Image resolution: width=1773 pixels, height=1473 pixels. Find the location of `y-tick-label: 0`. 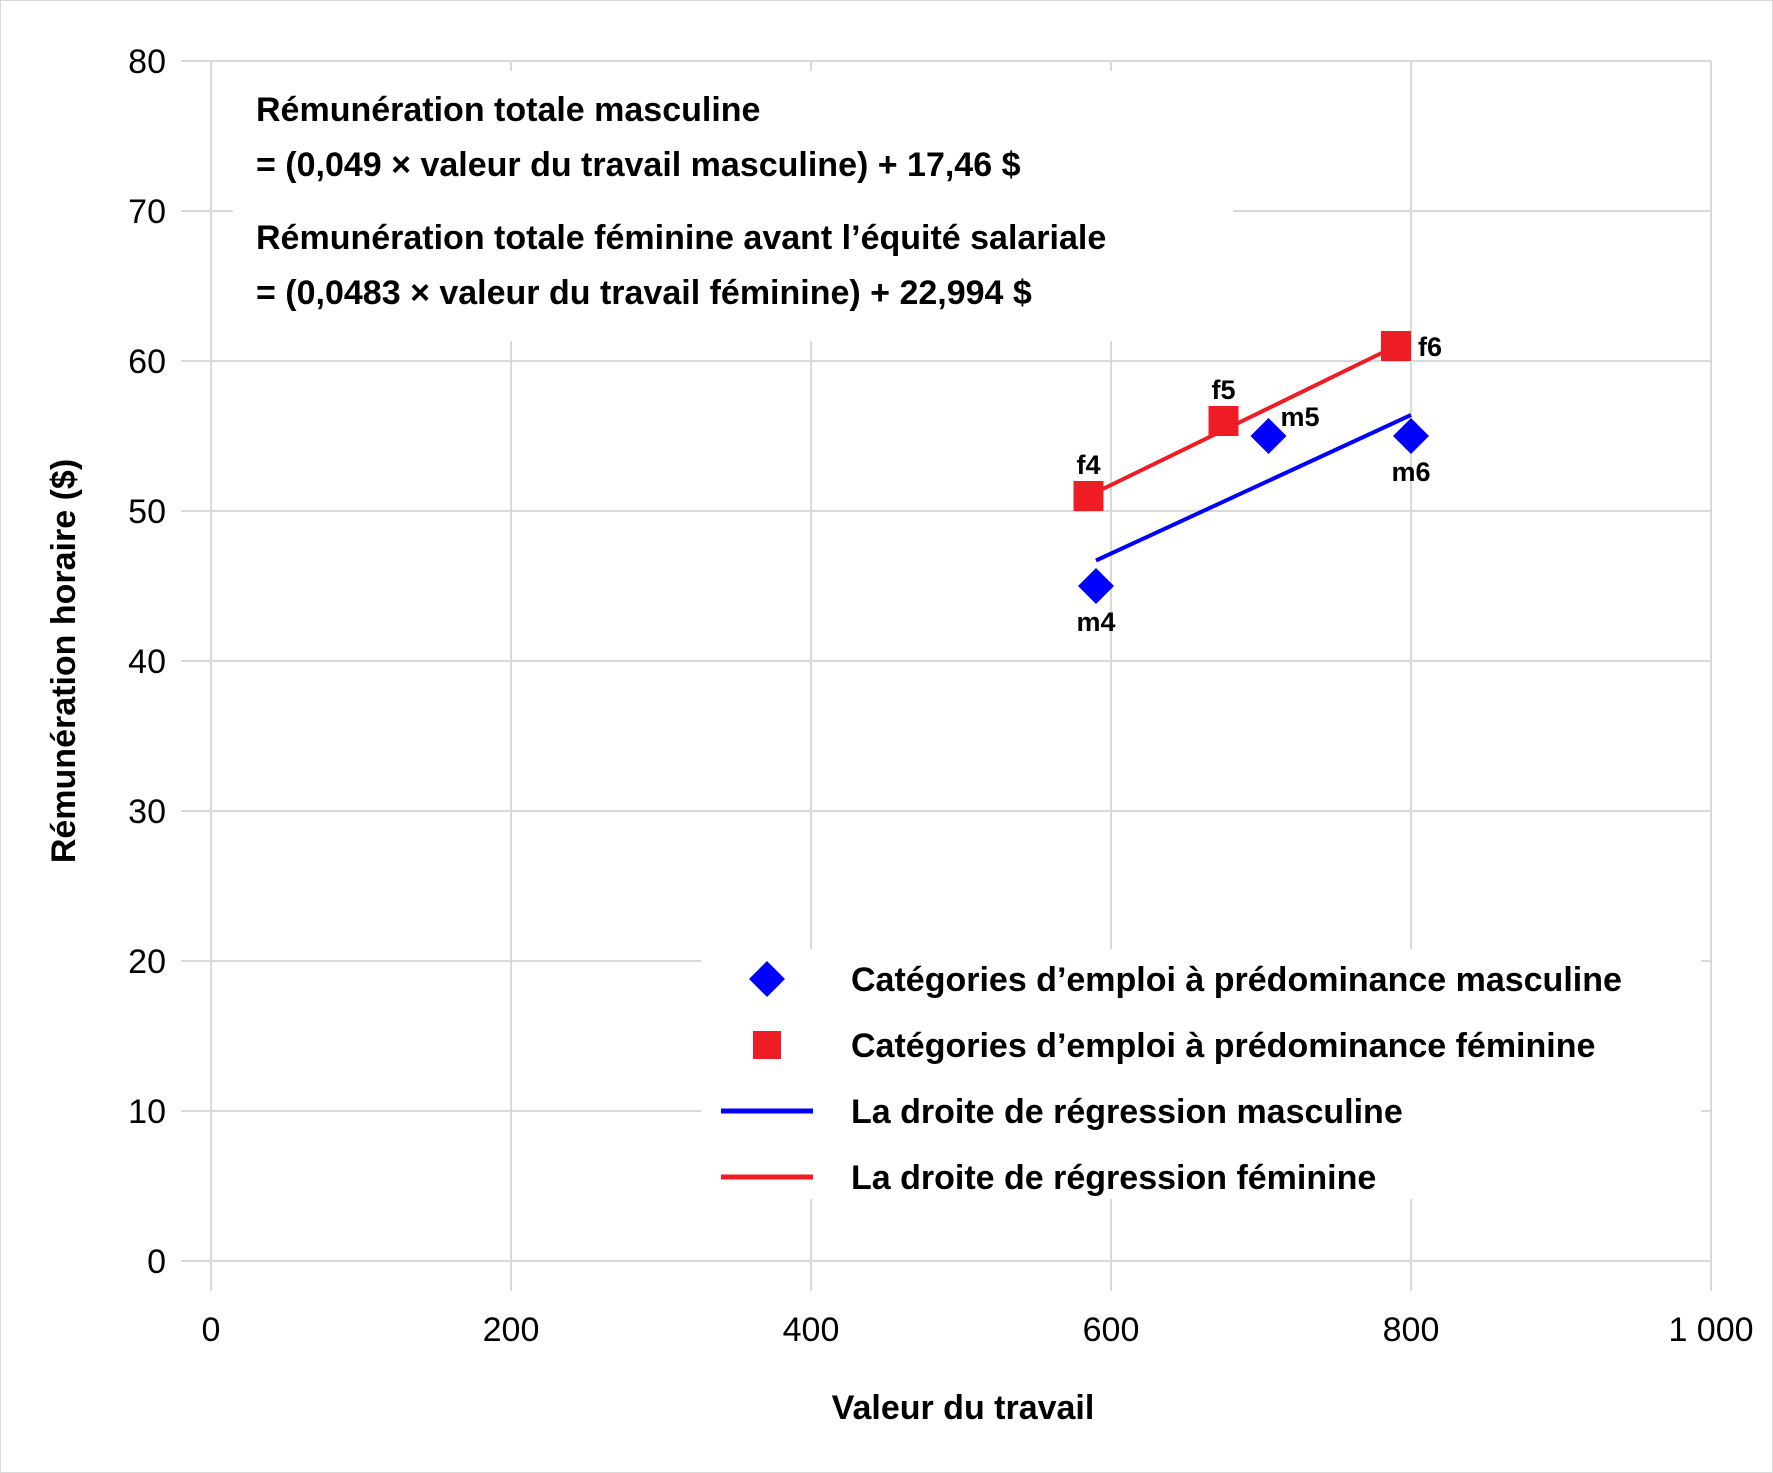

y-tick-label: 0 is located at coordinates (156, 1262).